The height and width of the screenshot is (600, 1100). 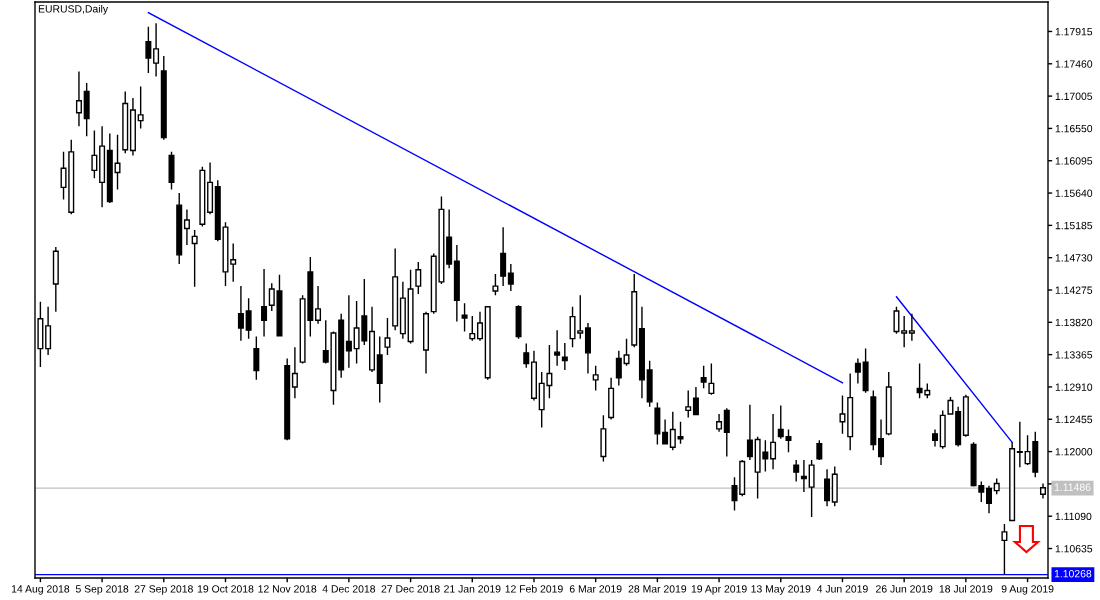 I want to click on y-tick-label: 1.13820, so click(x=1074, y=322).